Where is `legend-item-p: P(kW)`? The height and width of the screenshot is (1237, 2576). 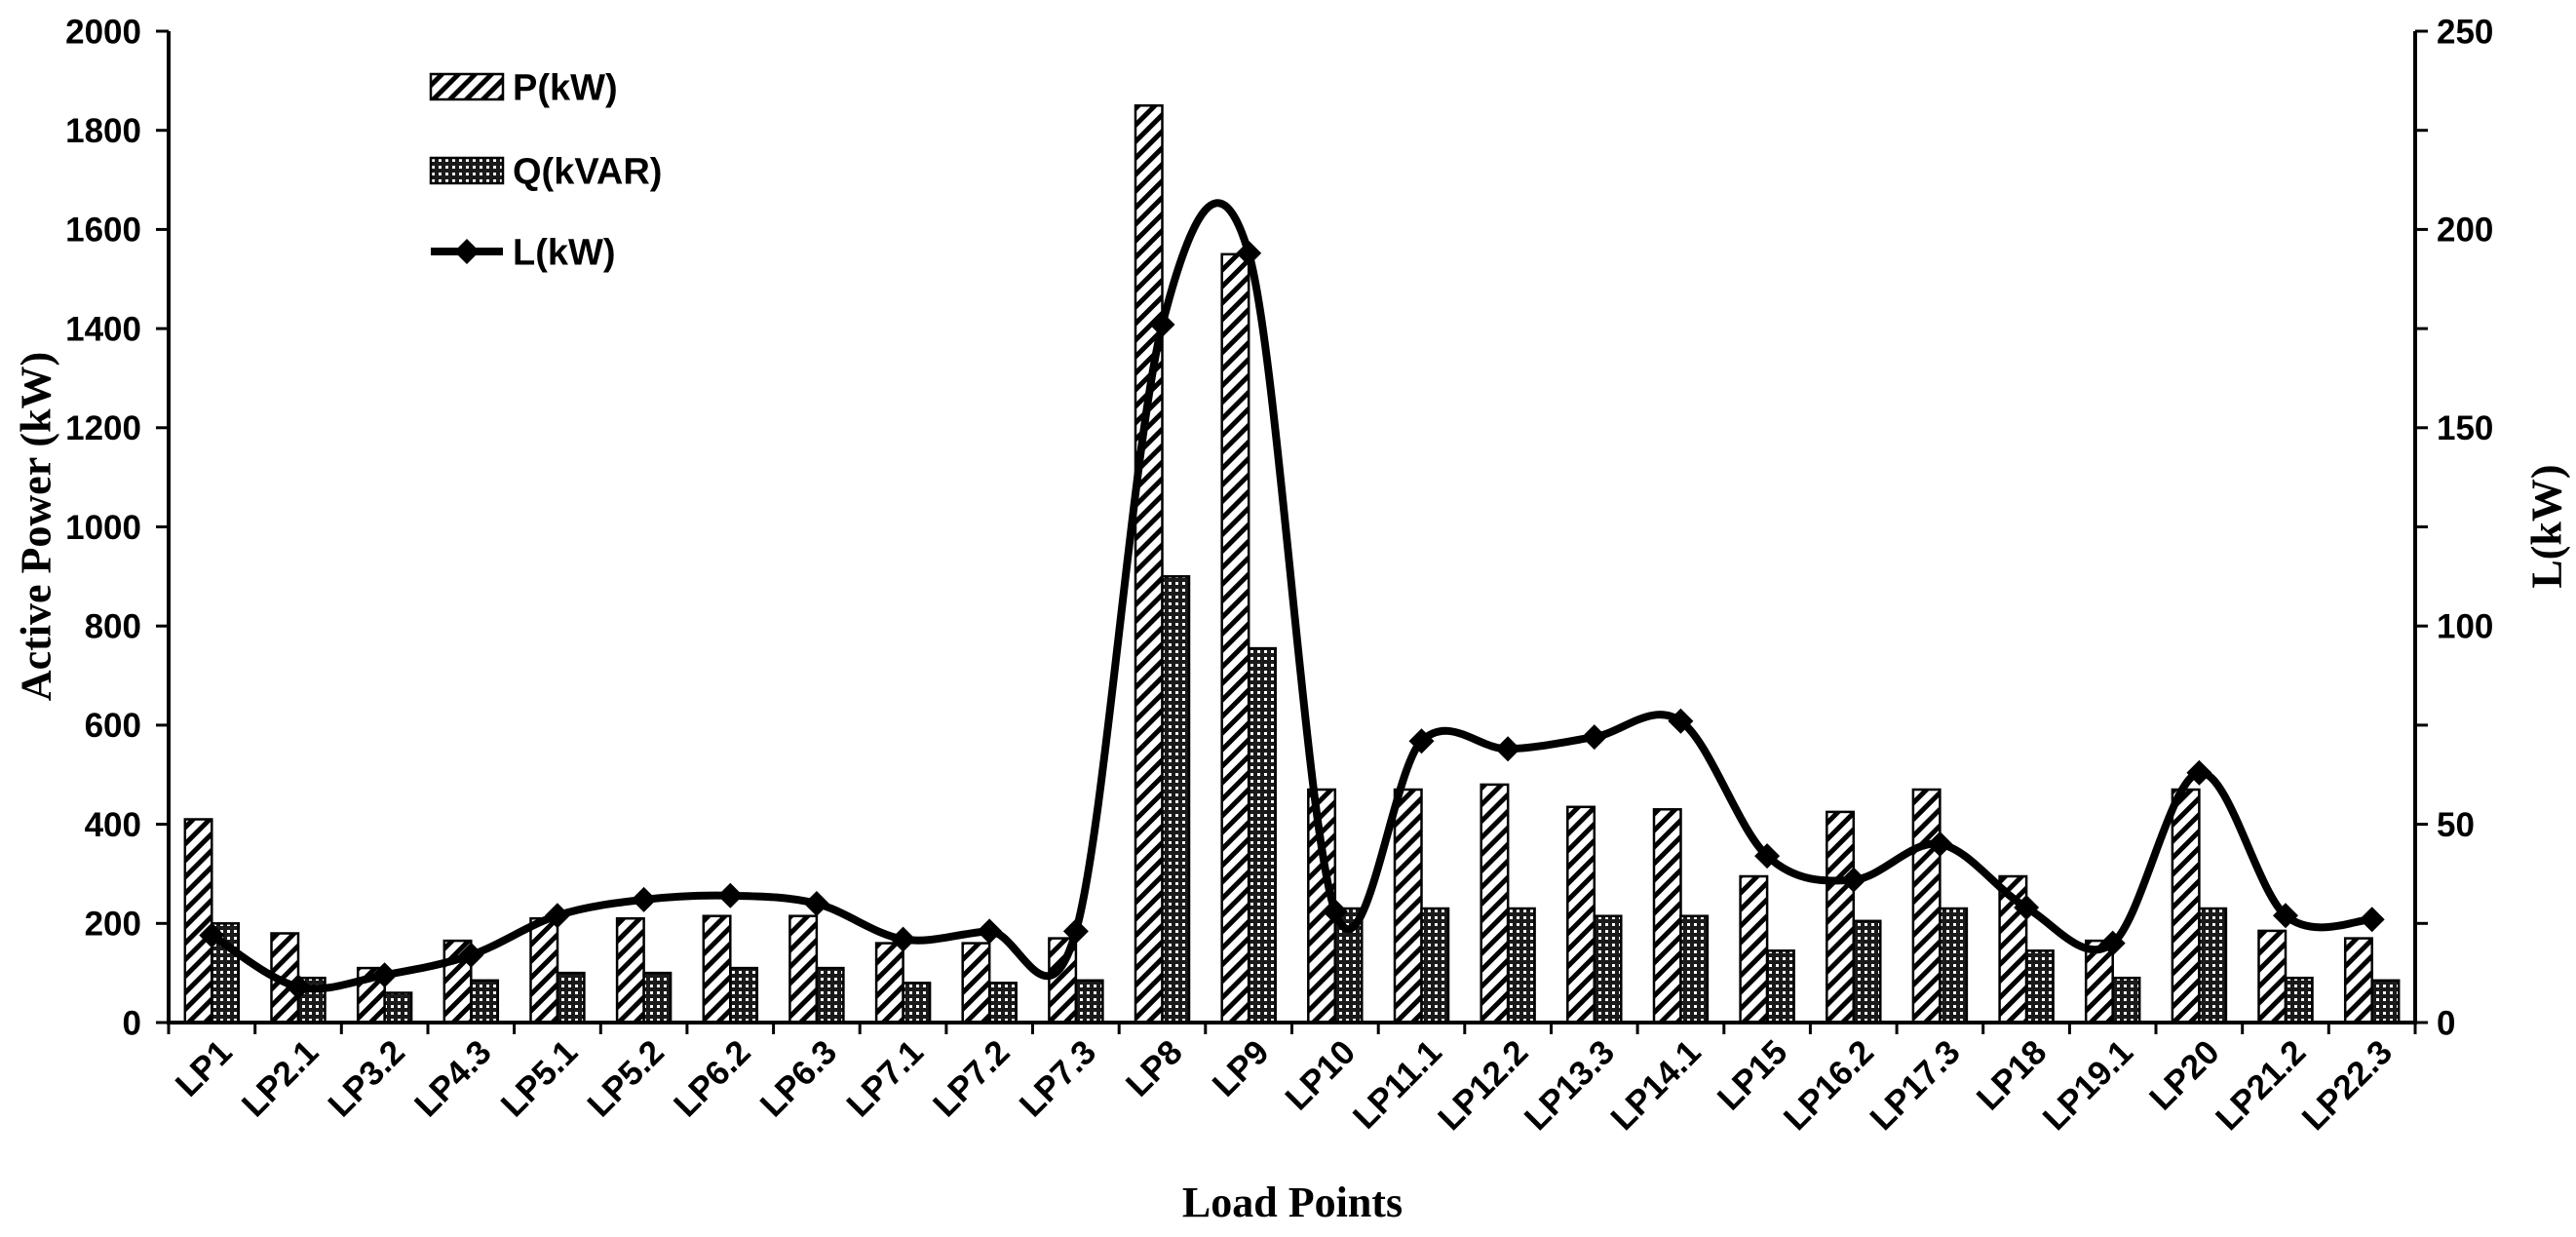 legend-item-p: P(kW) is located at coordinates (523, 87).